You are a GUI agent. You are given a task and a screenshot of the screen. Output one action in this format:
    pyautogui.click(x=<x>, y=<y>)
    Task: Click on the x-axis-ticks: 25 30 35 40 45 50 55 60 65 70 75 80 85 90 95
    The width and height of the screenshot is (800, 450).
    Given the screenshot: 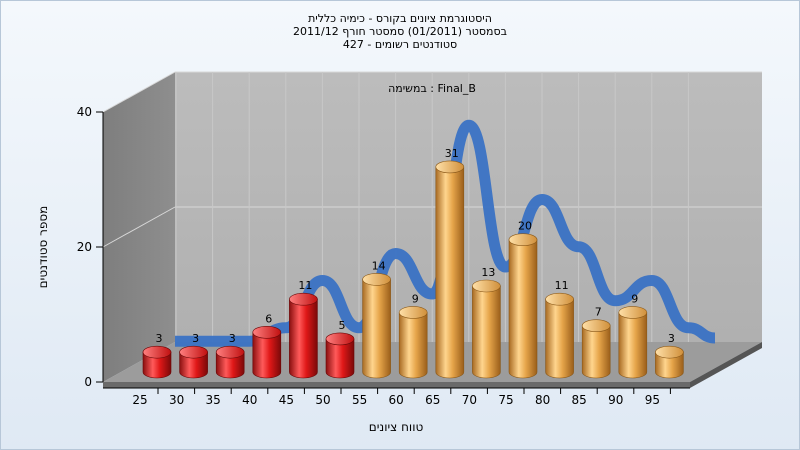 What is the action you would take?
    pyautogui.click(x=401, y=397)
    